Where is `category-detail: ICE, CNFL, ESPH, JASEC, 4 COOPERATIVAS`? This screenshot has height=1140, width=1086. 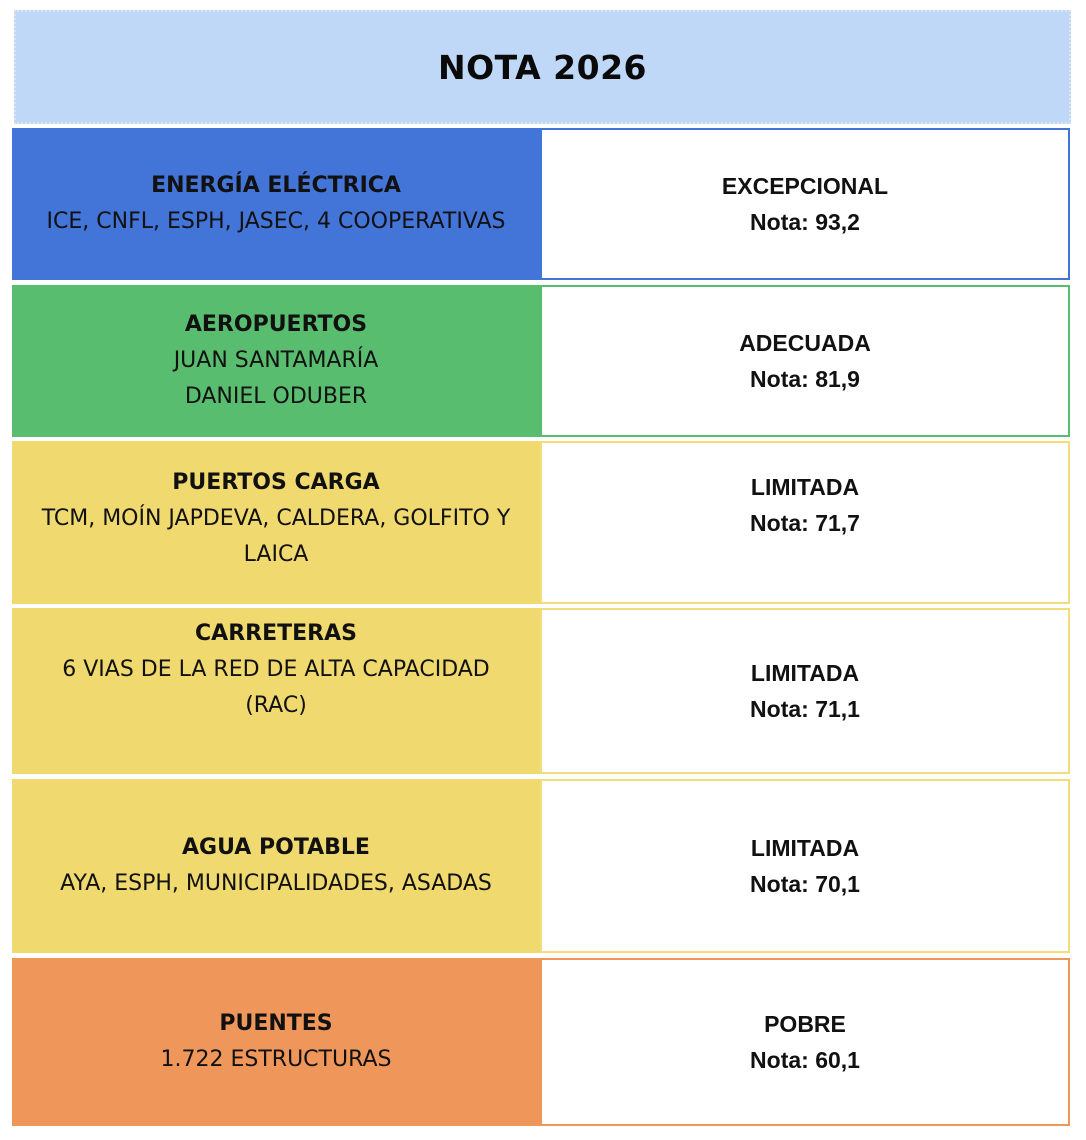 category-detail: ICE, CNFL, ESPH, JASEC, 4 COOPERATIVAS is located at coordinates (276, 221).